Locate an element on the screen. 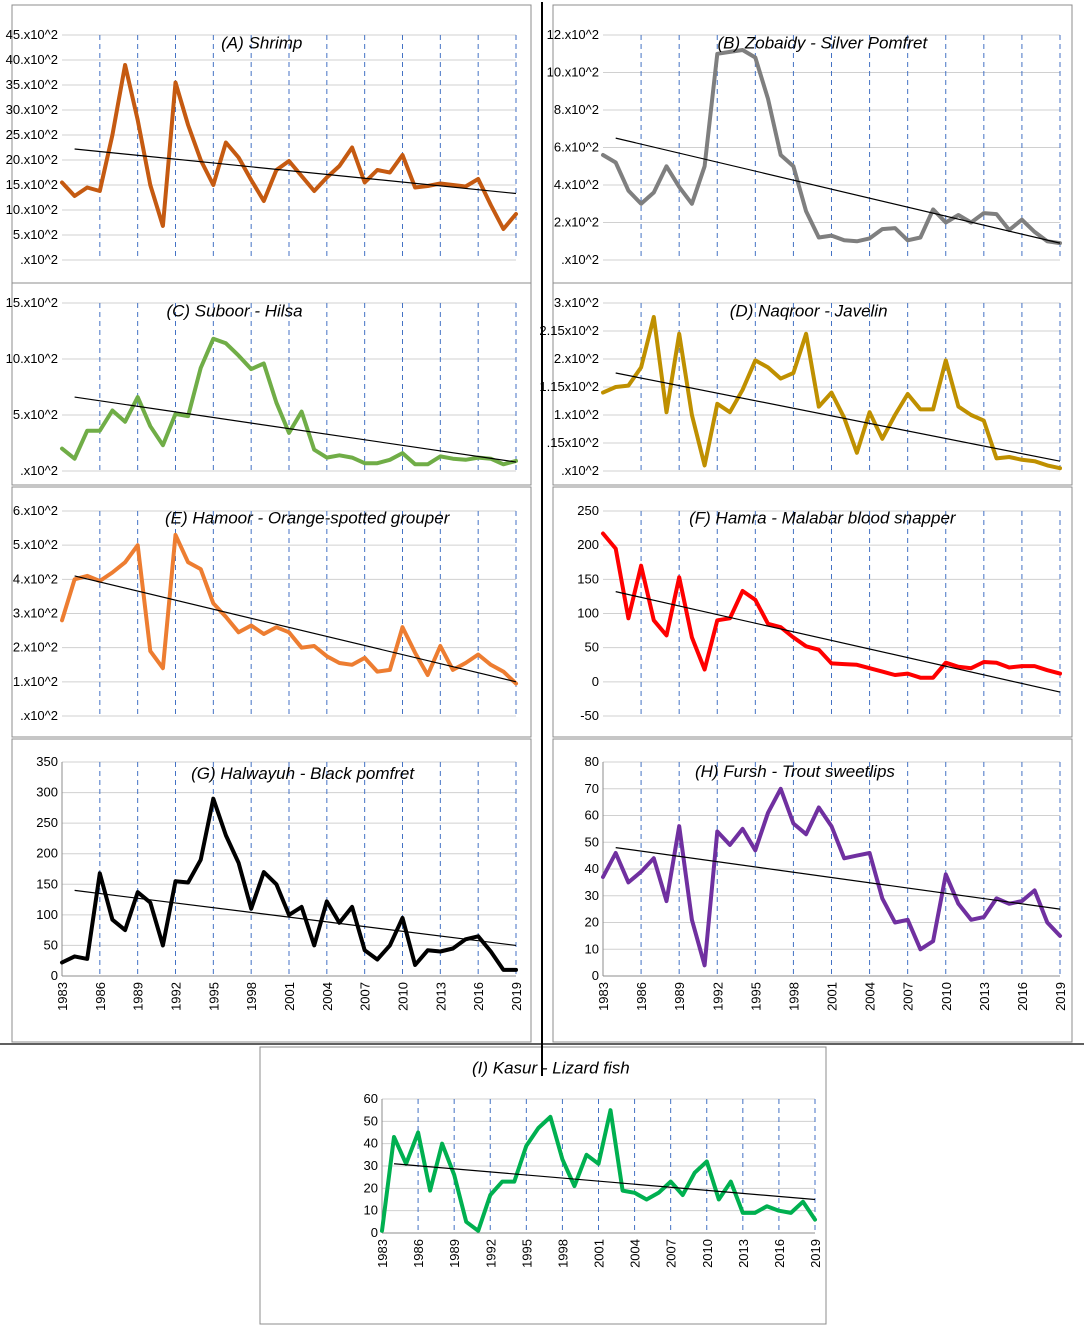 The height and width of the screenshot is (1328, 1084). y-tick-label: 6.x10^2 is located at coordinates (35, 510).